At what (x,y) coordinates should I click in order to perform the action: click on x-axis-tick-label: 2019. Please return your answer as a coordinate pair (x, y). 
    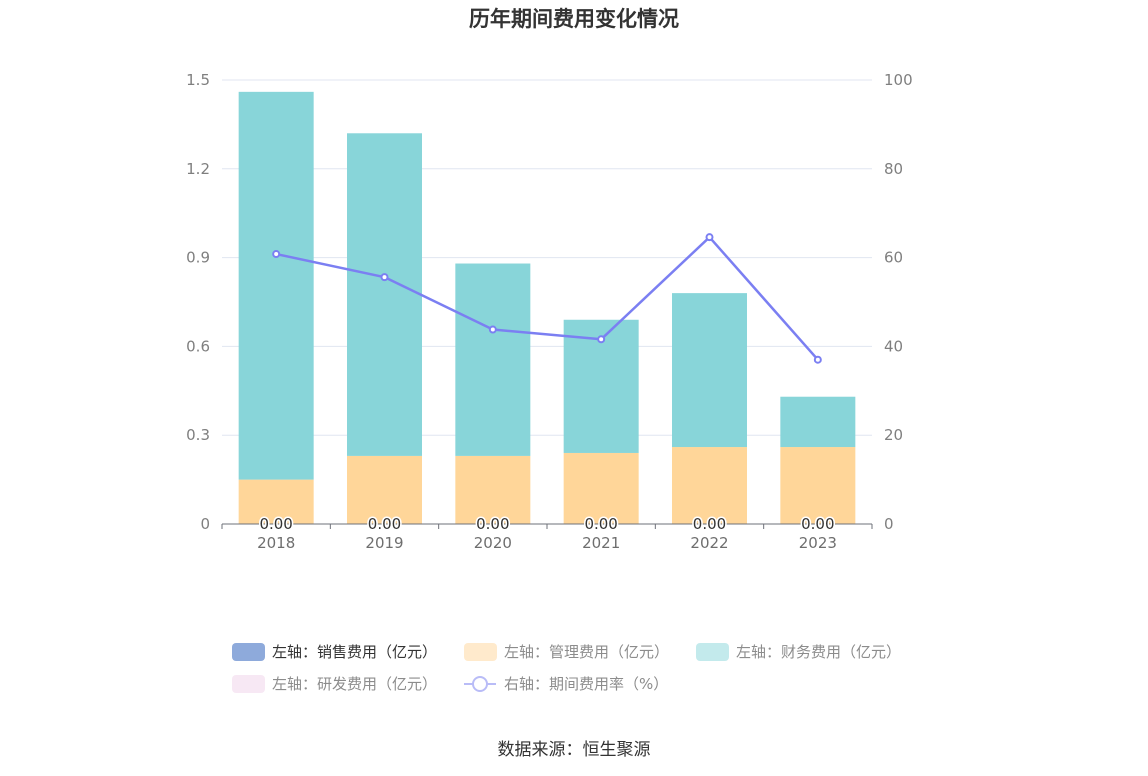
    Looking at the image, I should click on (384, 543).